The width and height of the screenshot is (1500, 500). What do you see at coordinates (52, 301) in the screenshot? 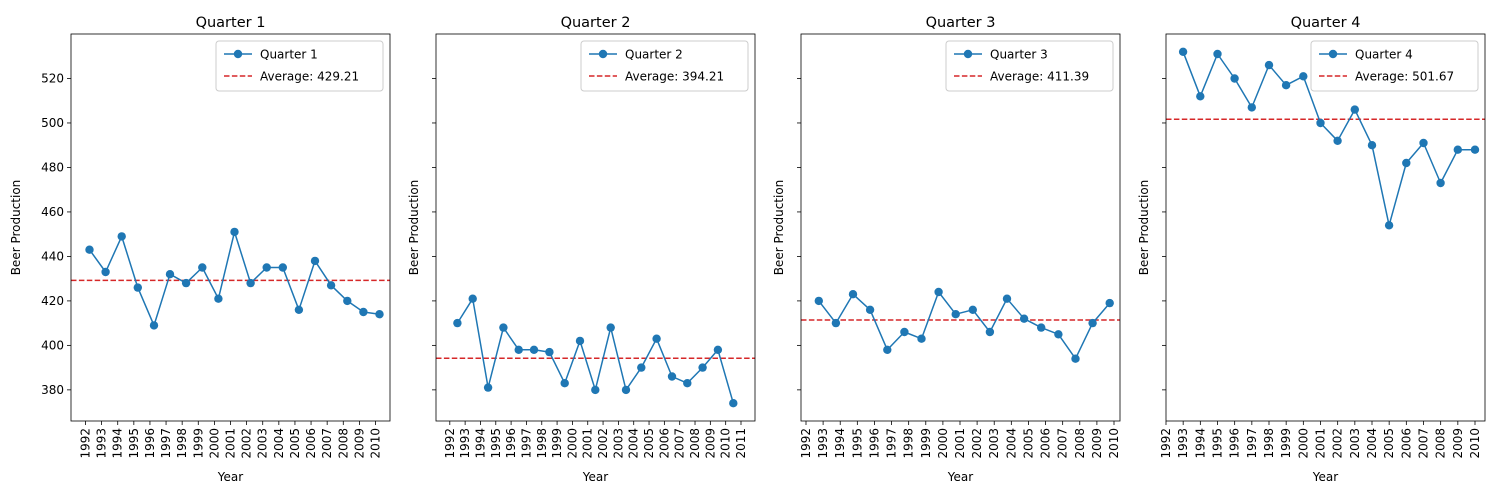
I see `y-tick-label: 420` at bounding box center [52, 301].